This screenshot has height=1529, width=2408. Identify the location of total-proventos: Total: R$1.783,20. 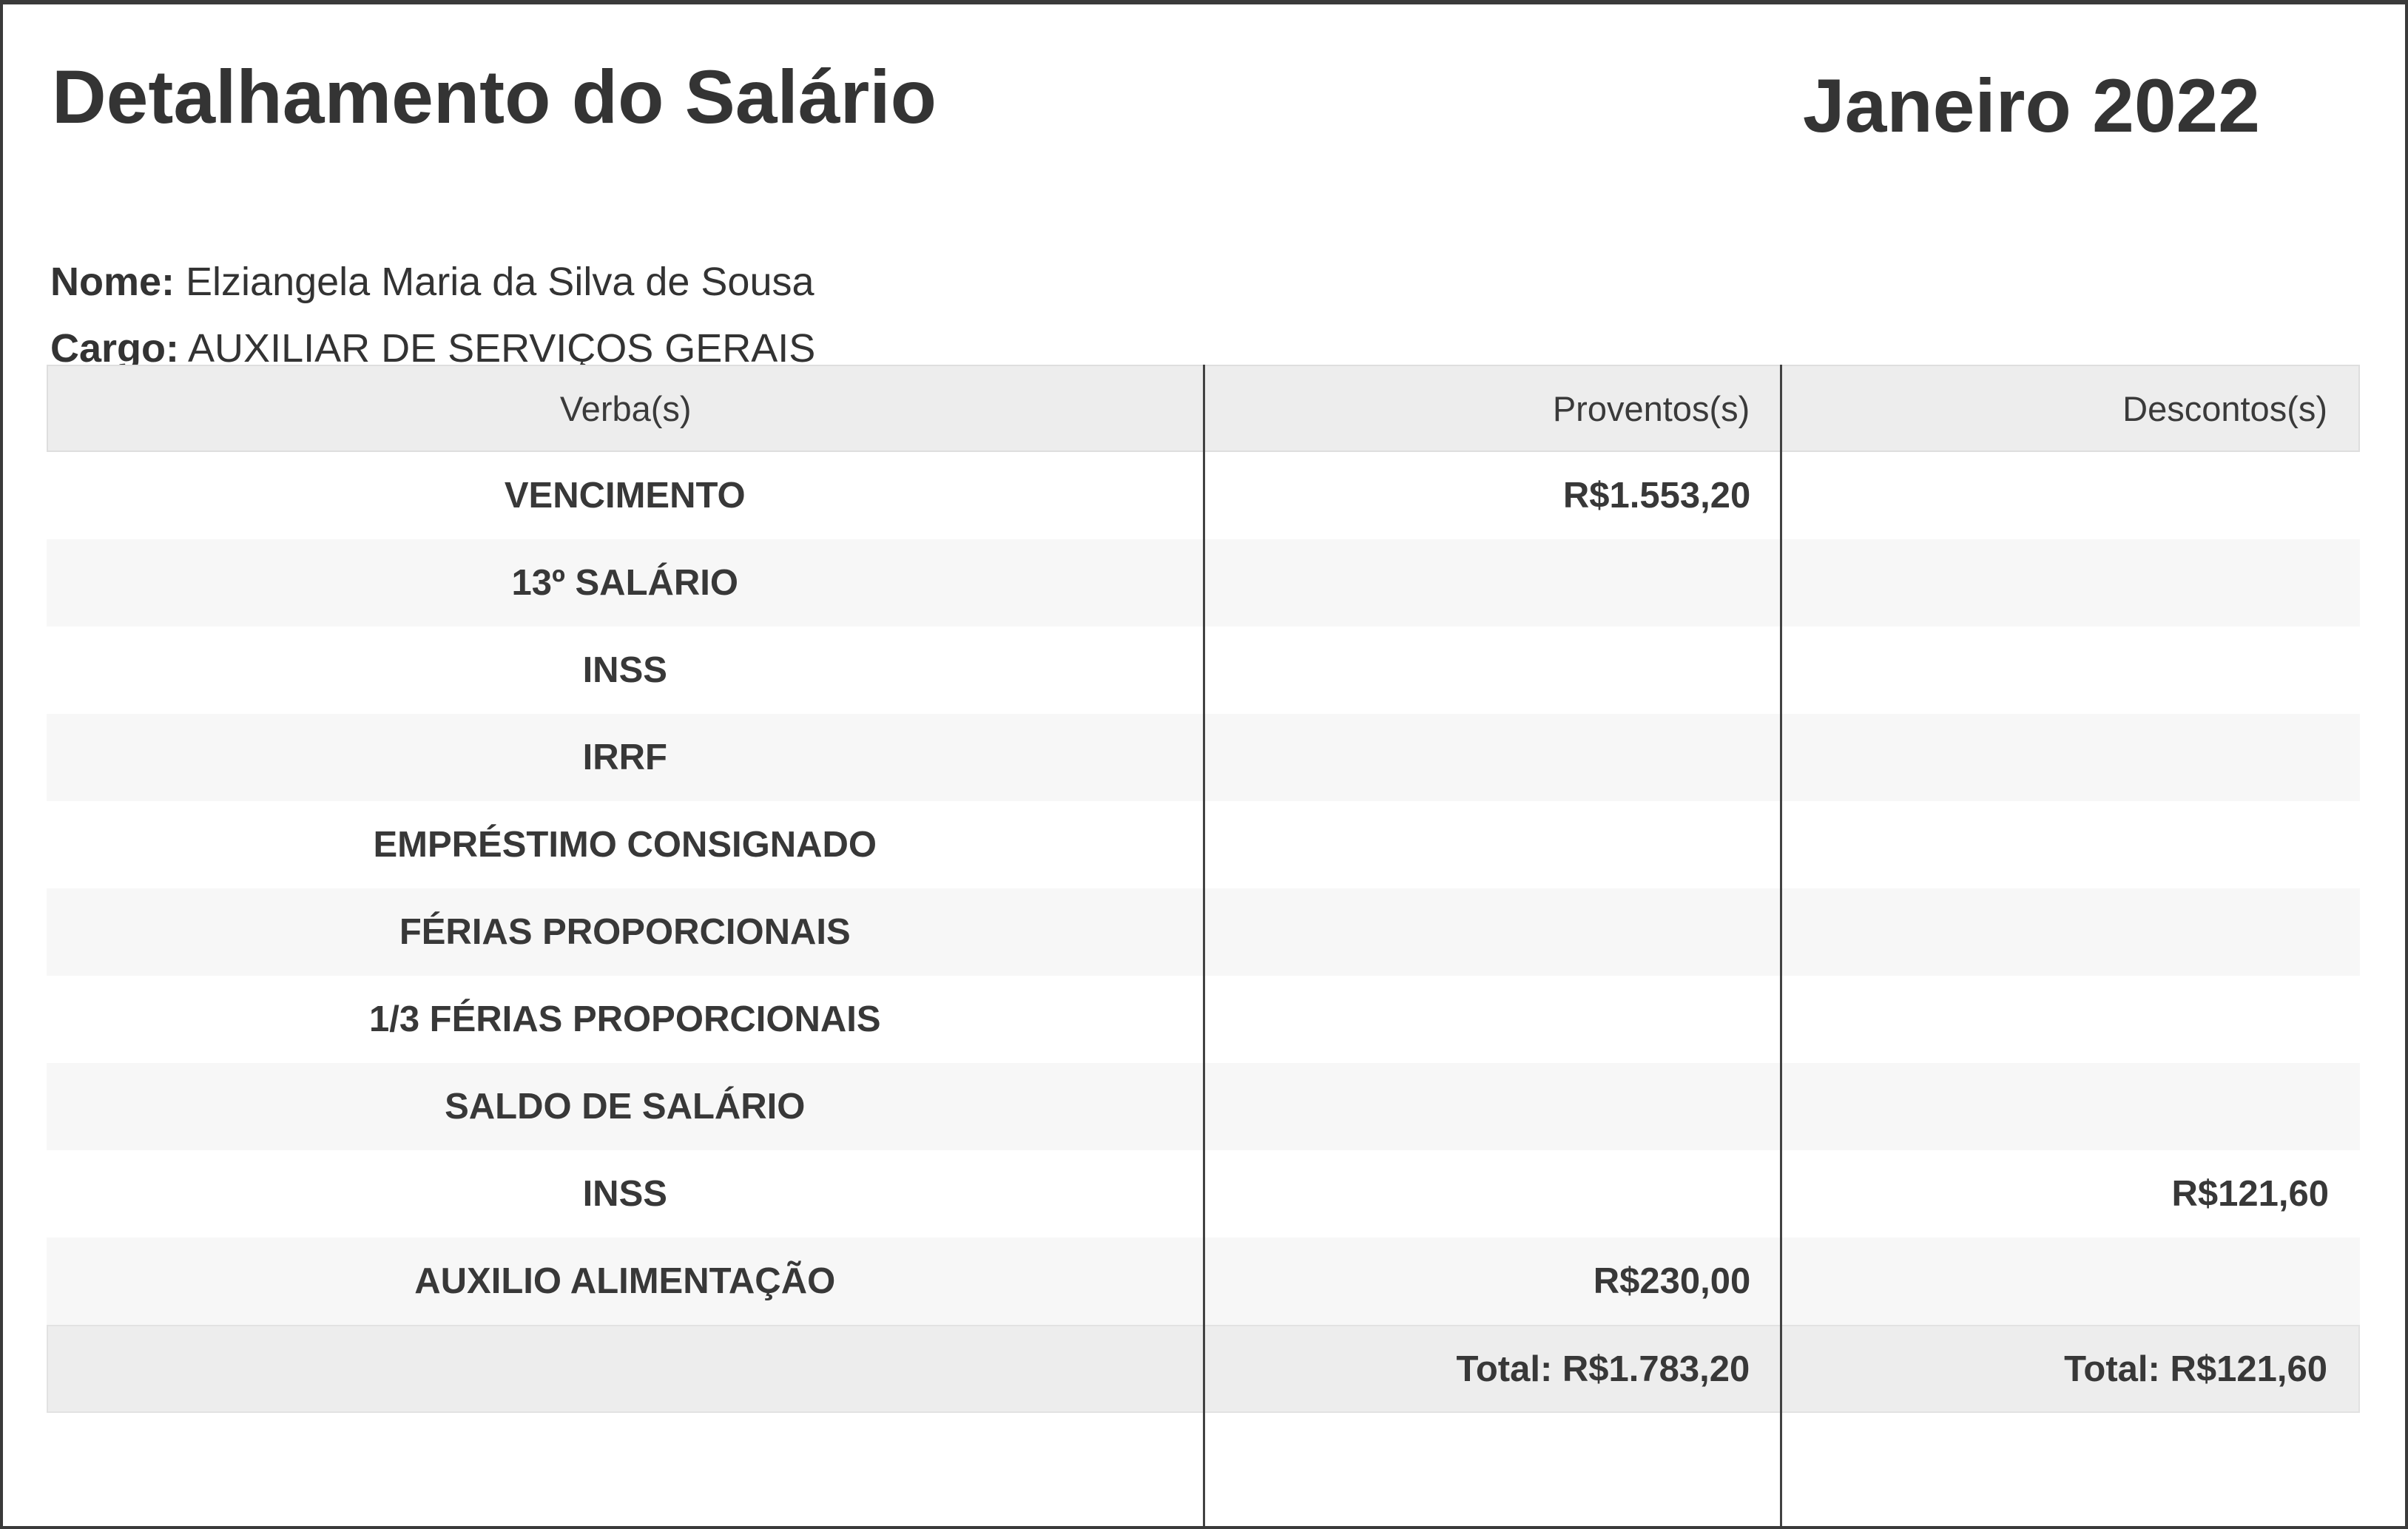
(1603, 1369).